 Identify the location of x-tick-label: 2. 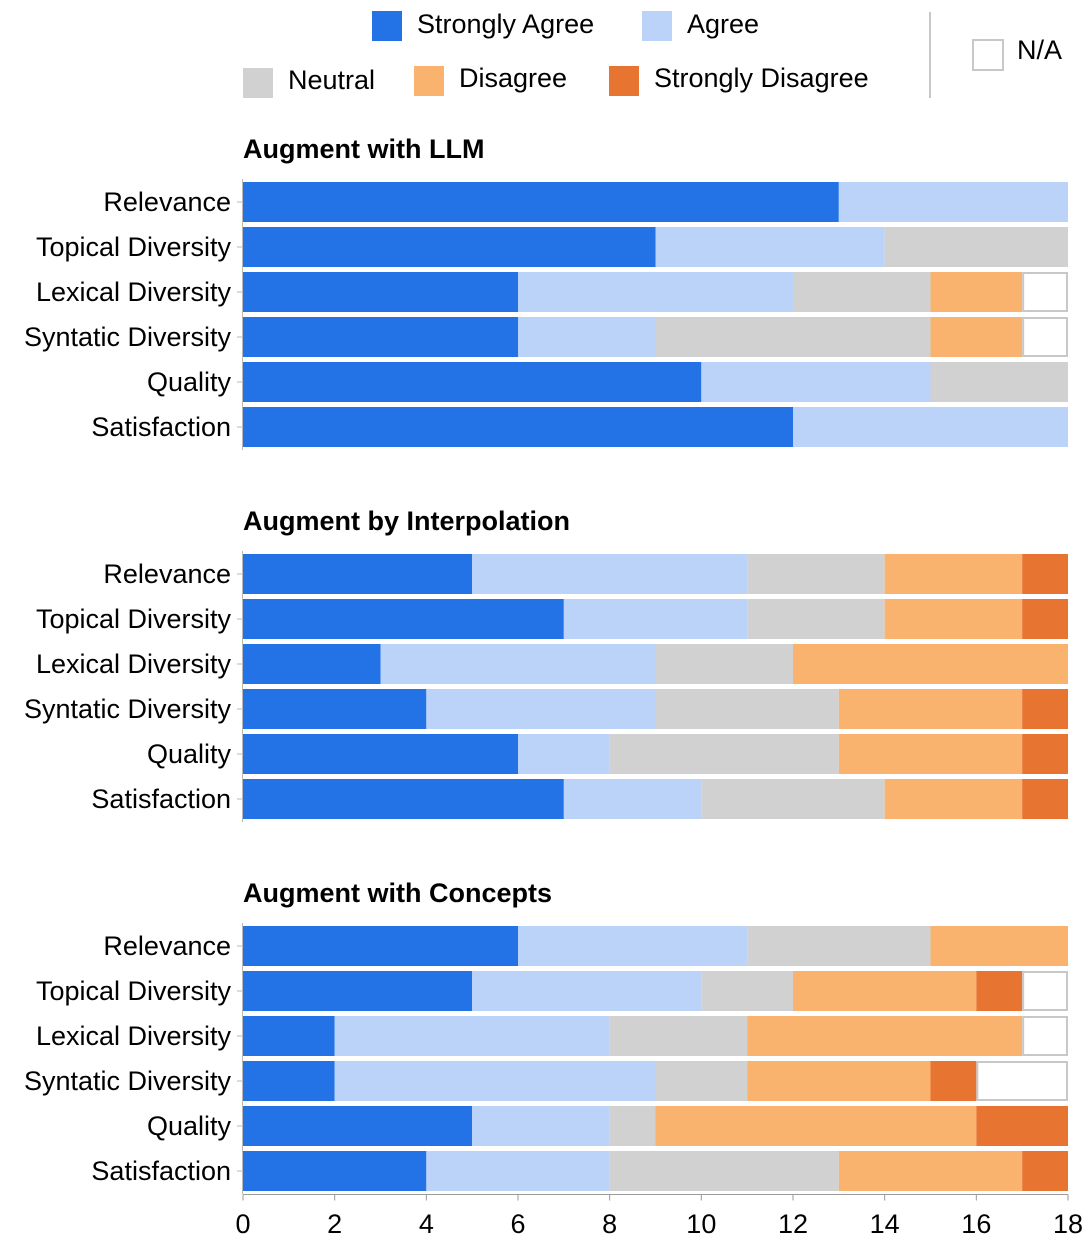
(334, 1224).